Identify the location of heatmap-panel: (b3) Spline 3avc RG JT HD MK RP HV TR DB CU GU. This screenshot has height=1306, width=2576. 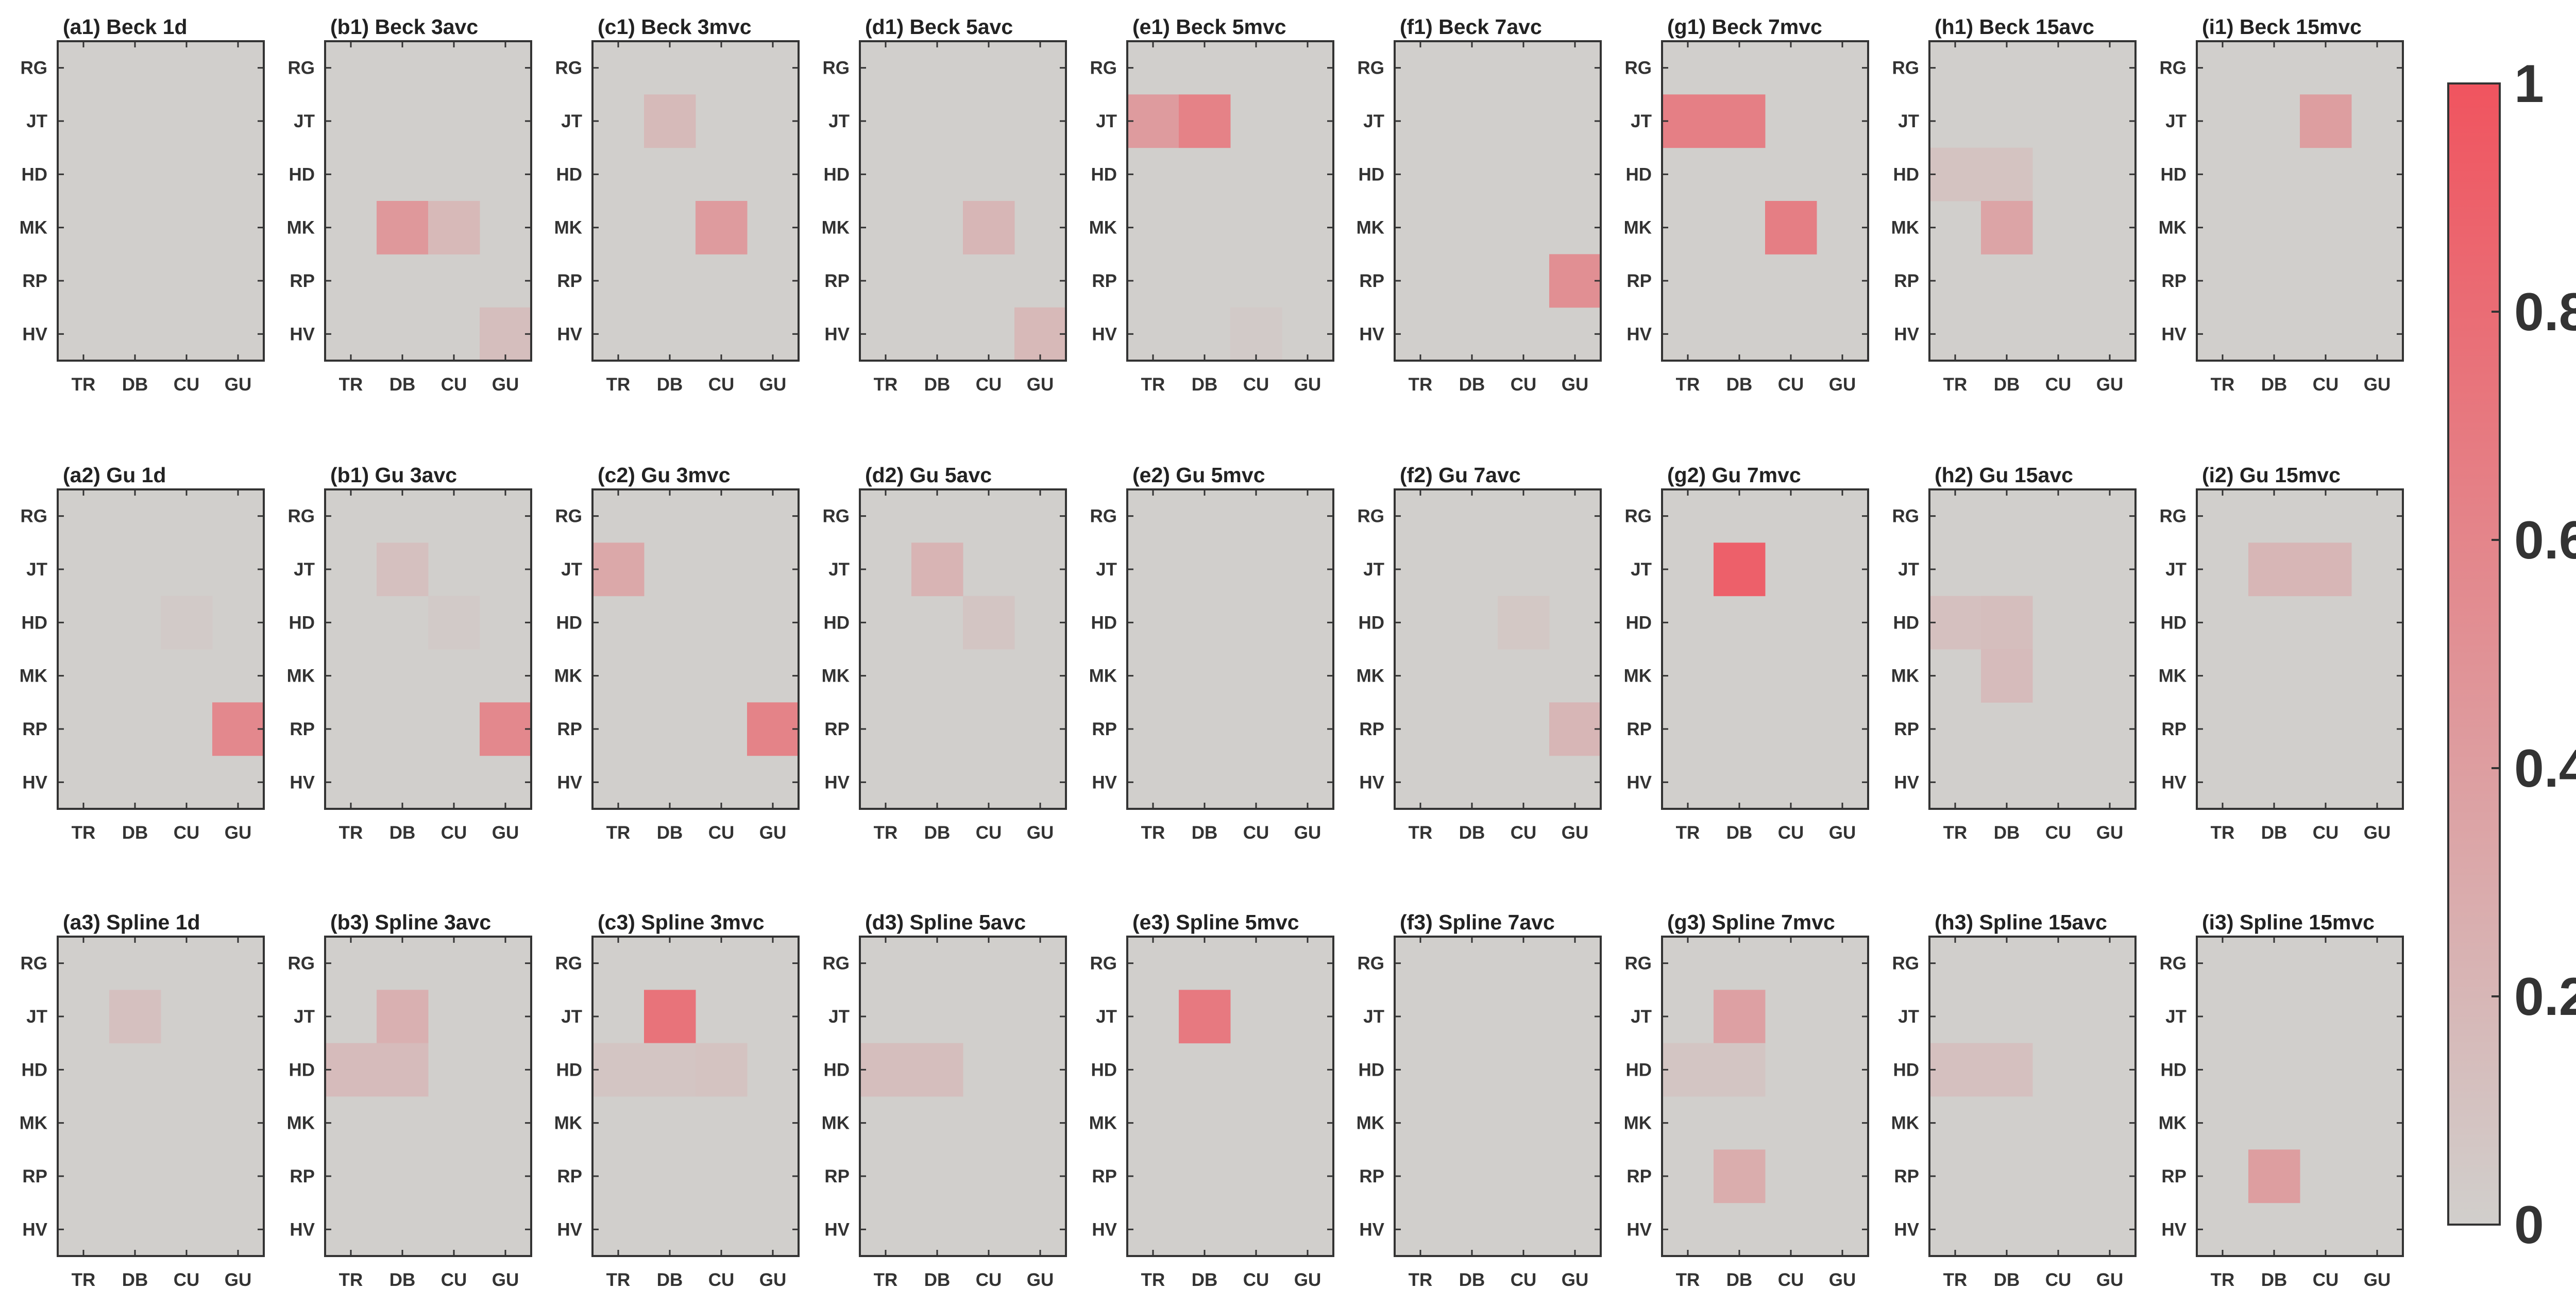
(409, 1100).